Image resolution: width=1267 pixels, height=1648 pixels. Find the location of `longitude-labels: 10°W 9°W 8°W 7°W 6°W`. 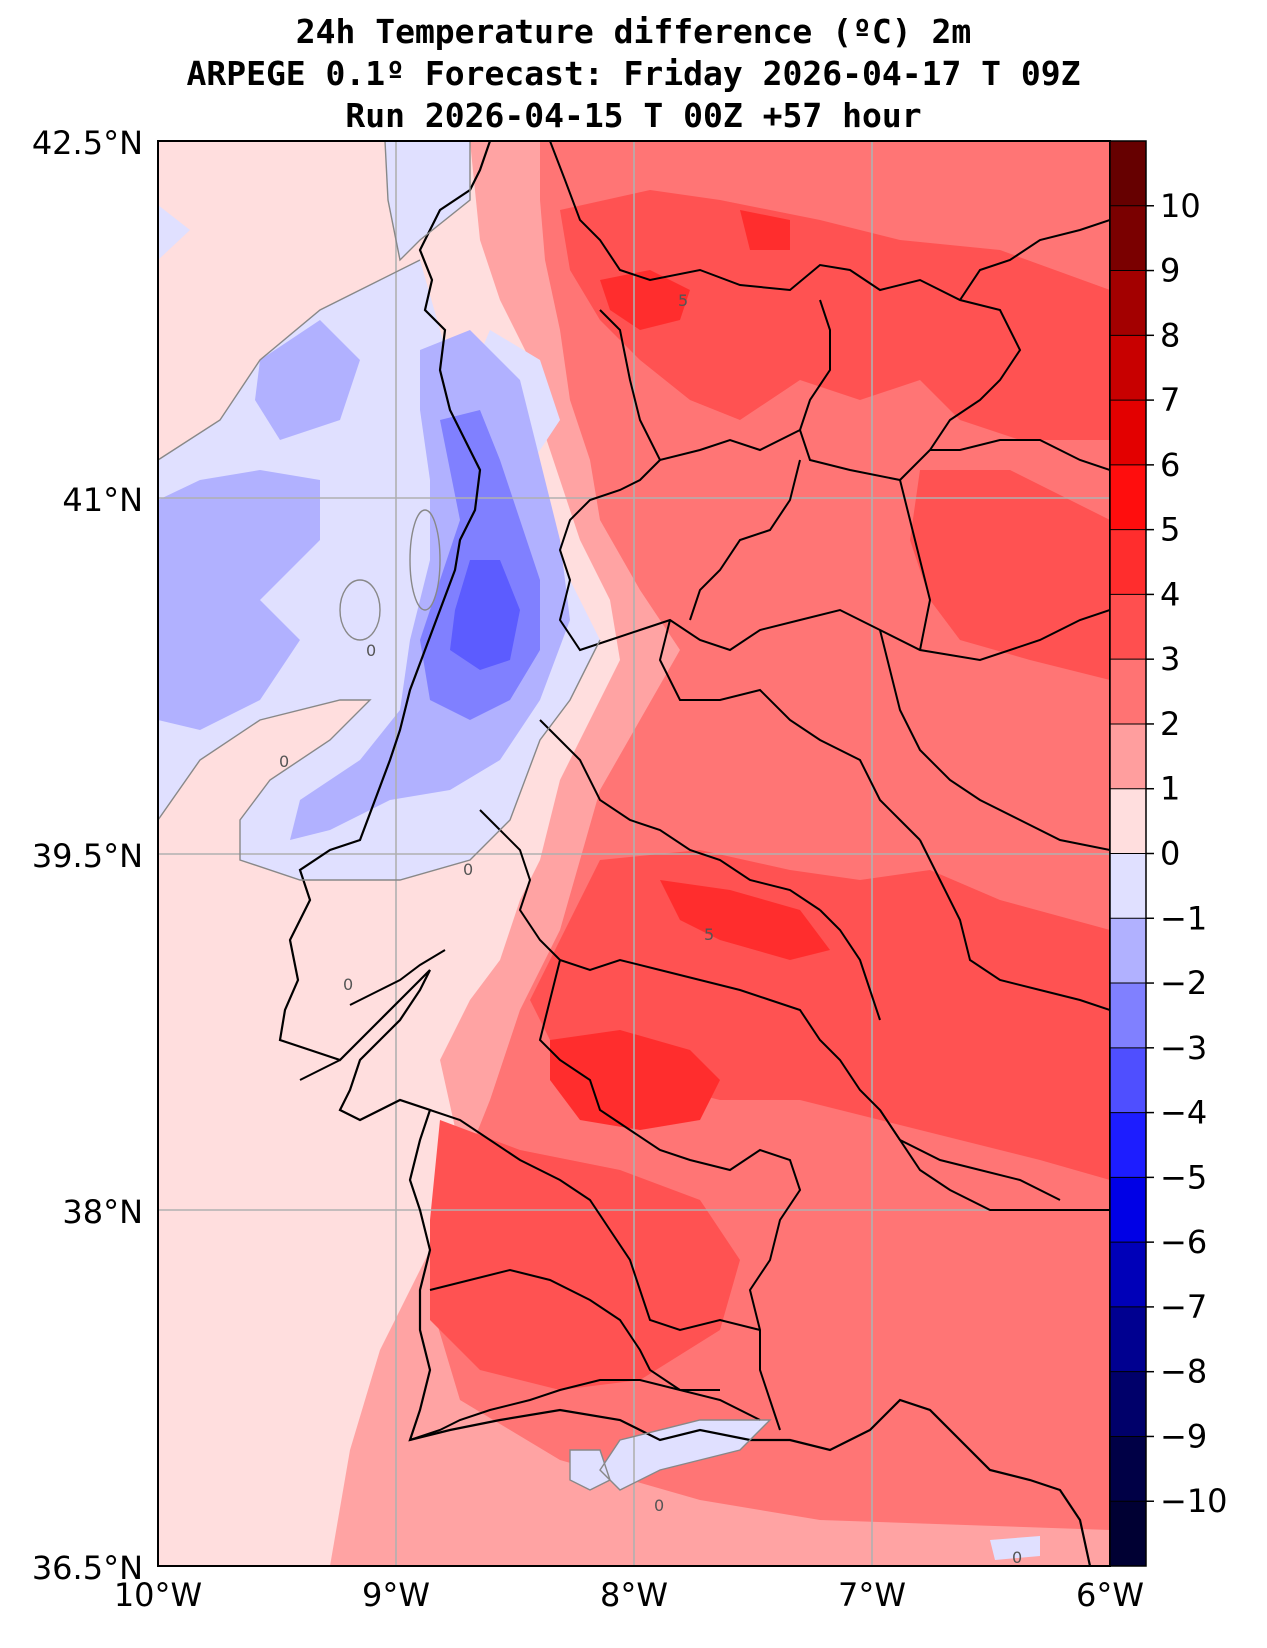

longitude-labels: 10°W 9°W 8°W 7°W 6°W is located at coordinates (629, 1595).